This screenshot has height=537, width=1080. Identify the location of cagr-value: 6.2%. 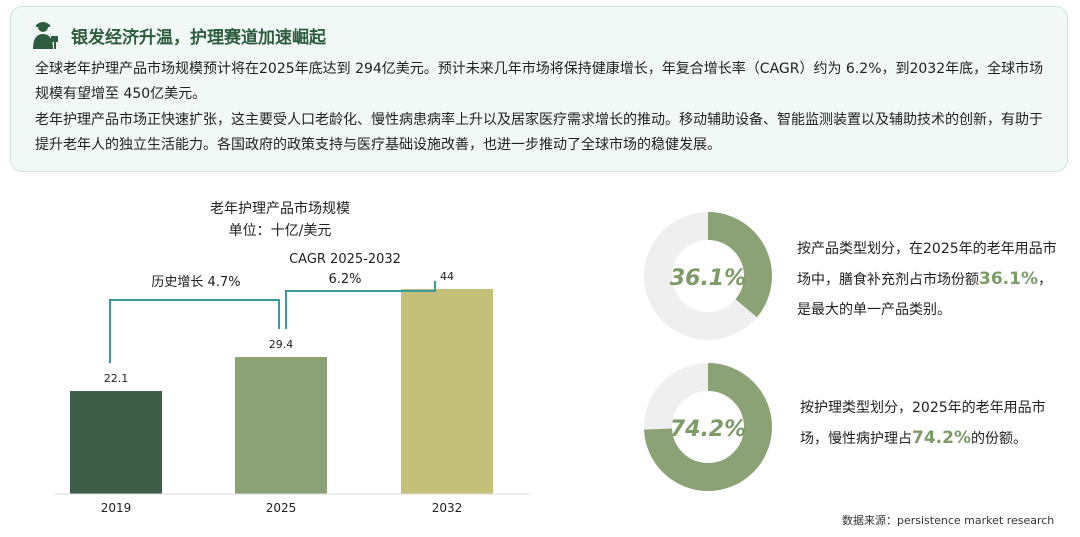
(344, 279).